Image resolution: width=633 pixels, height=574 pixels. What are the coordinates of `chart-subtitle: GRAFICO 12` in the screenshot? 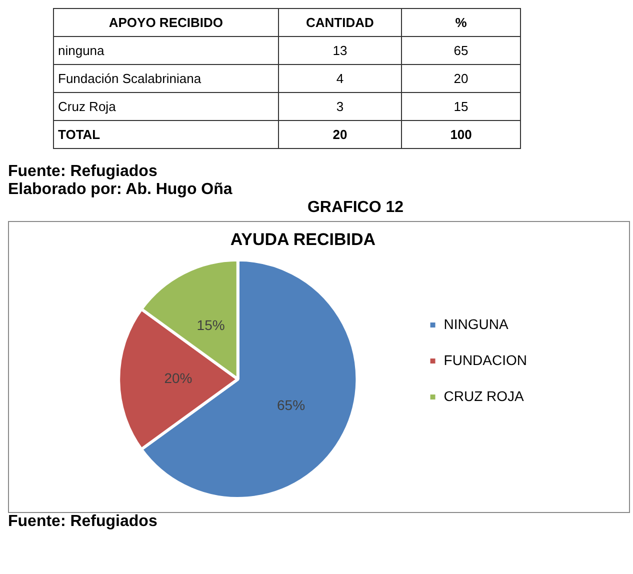 It's located at (355, 208).